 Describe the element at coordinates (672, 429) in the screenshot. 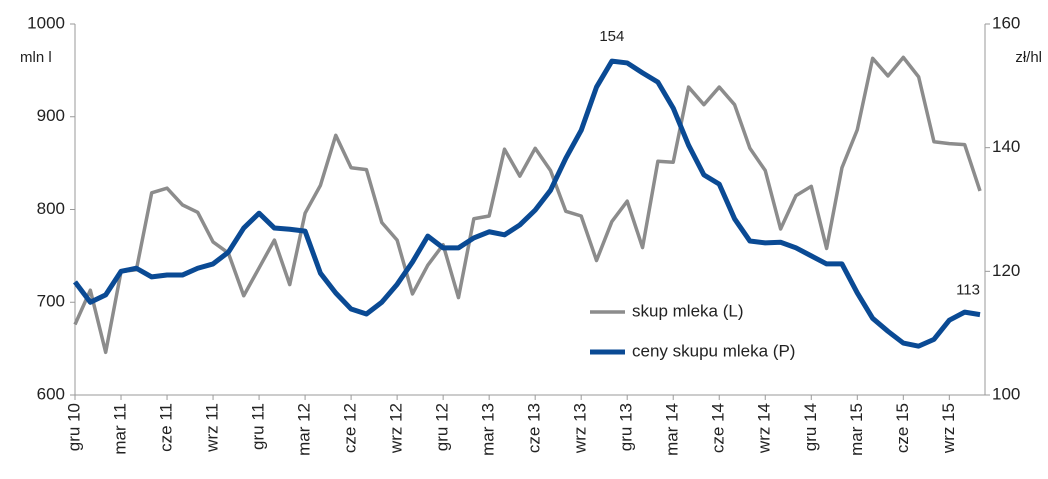

I see `x-tick-label: mar 14` at that location.